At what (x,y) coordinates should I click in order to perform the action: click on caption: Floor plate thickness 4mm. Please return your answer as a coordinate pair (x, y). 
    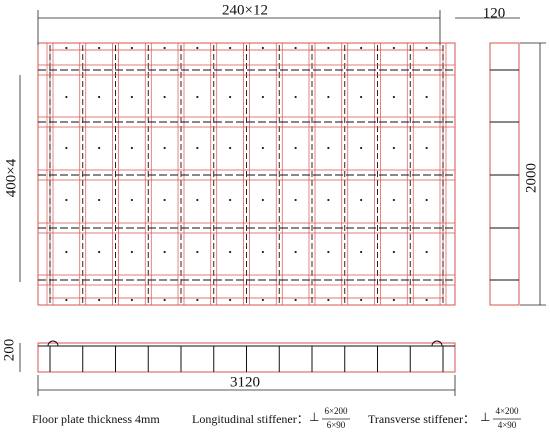
    Looking at the image, I should click on (96, 419).